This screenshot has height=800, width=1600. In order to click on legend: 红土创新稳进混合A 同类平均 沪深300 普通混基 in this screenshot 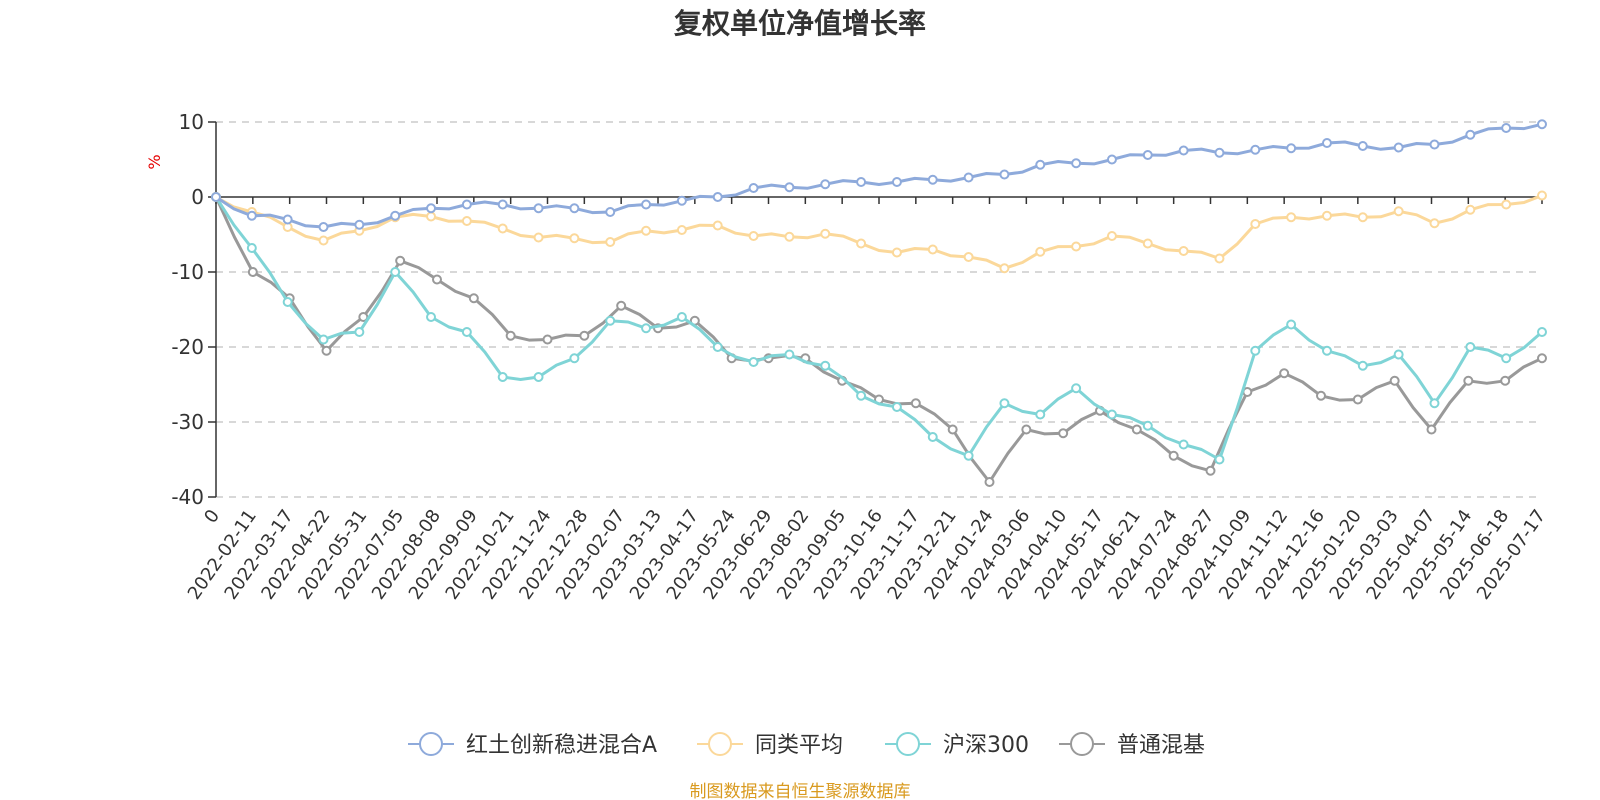, I will do `click(806, 745)`.